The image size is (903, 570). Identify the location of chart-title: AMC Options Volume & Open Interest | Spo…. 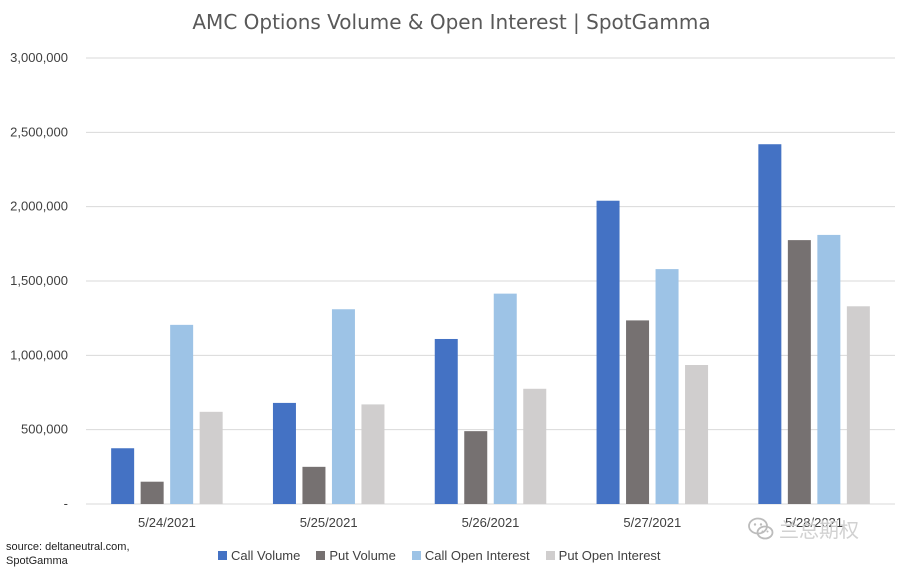
(451, 22).